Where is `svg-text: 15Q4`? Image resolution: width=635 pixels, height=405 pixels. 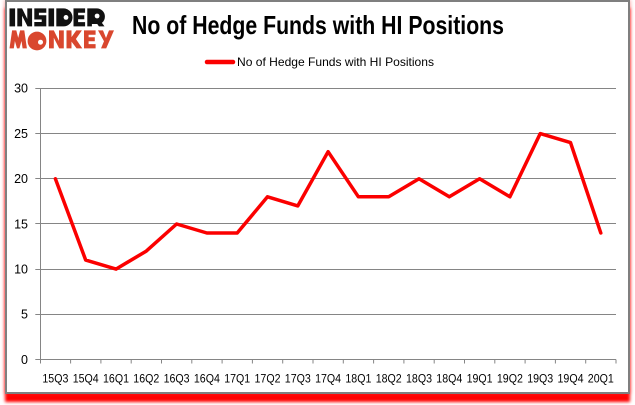
svg-text: 15Q4 is located at coordinates (86, 379).